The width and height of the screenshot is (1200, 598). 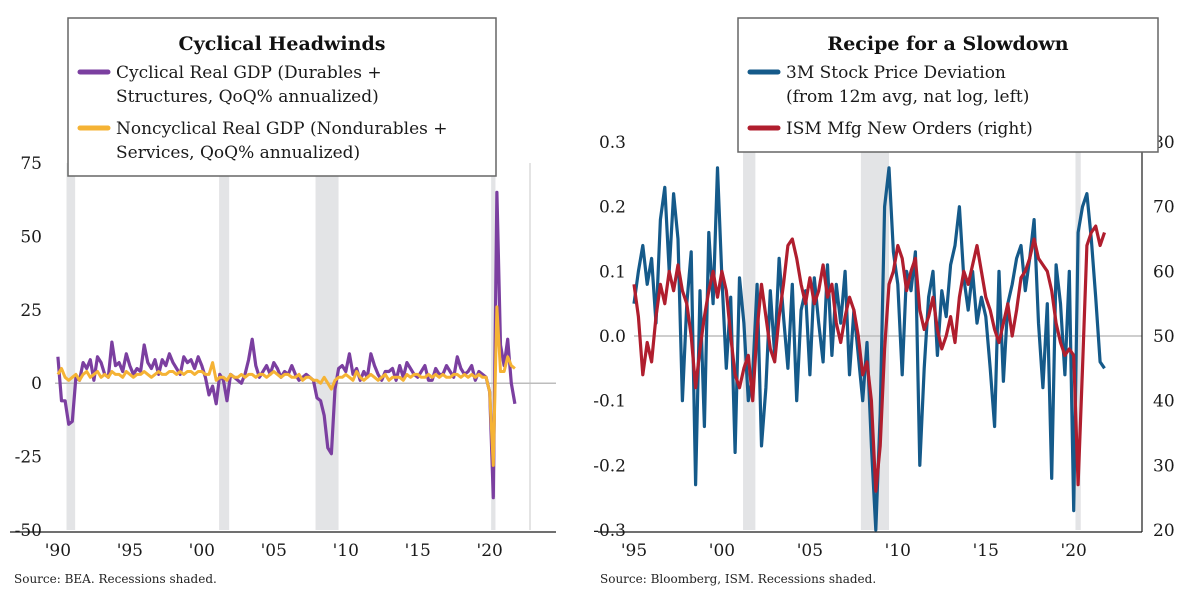 What do you see at coordinates (247, 97) in the screenshot?
I see `legend-label-cyclical-line2: Structures, QoQ% annualized)` at bounding box center [247, 97].